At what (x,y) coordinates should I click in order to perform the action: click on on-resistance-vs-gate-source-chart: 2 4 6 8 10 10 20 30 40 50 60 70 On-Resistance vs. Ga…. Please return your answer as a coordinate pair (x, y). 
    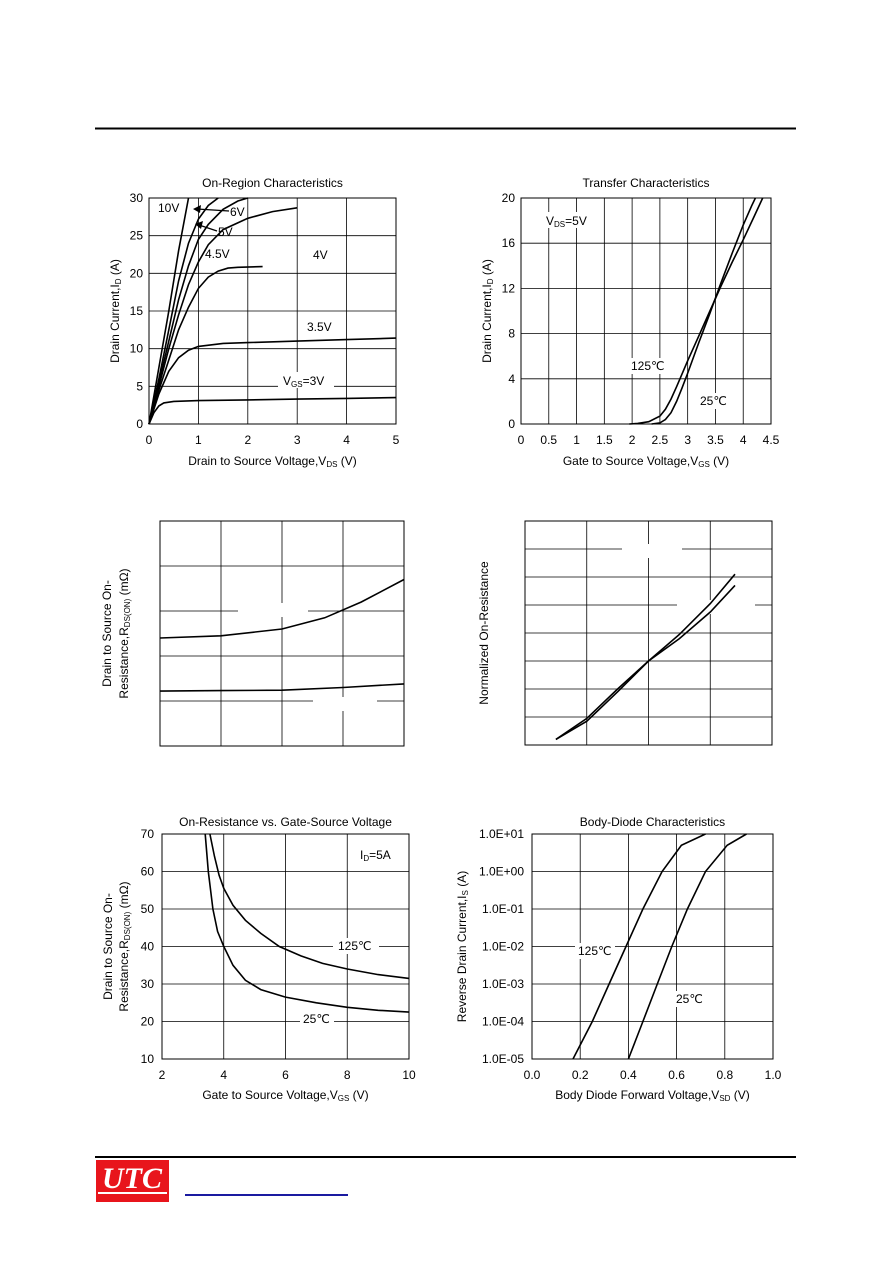
    Looking at the image, I should click on (258, 959).